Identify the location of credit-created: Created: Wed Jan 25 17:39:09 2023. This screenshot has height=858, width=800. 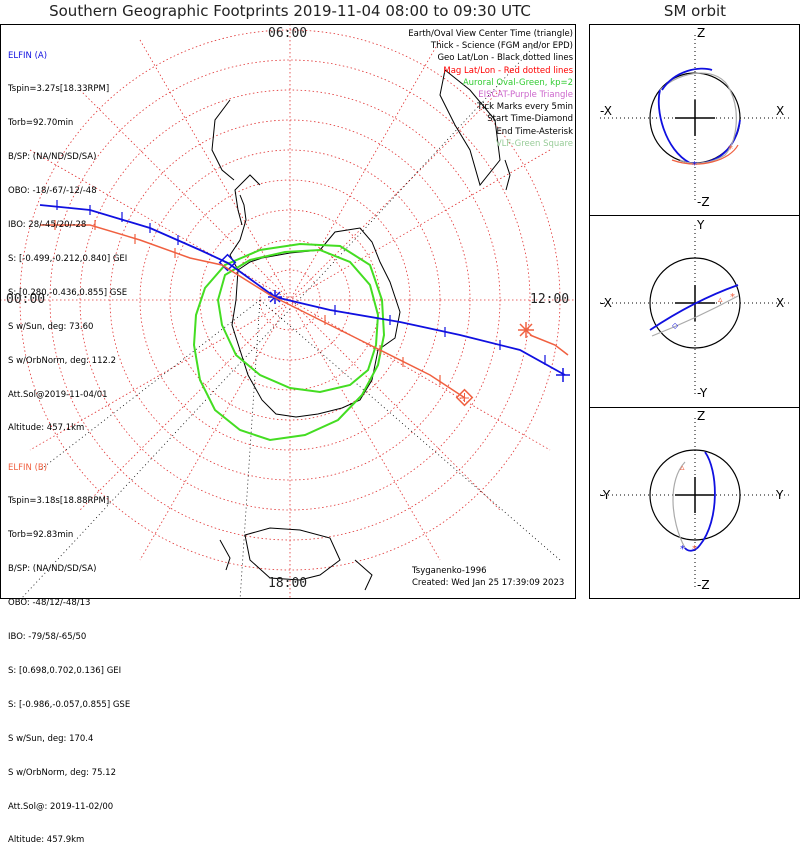
(488, 583).